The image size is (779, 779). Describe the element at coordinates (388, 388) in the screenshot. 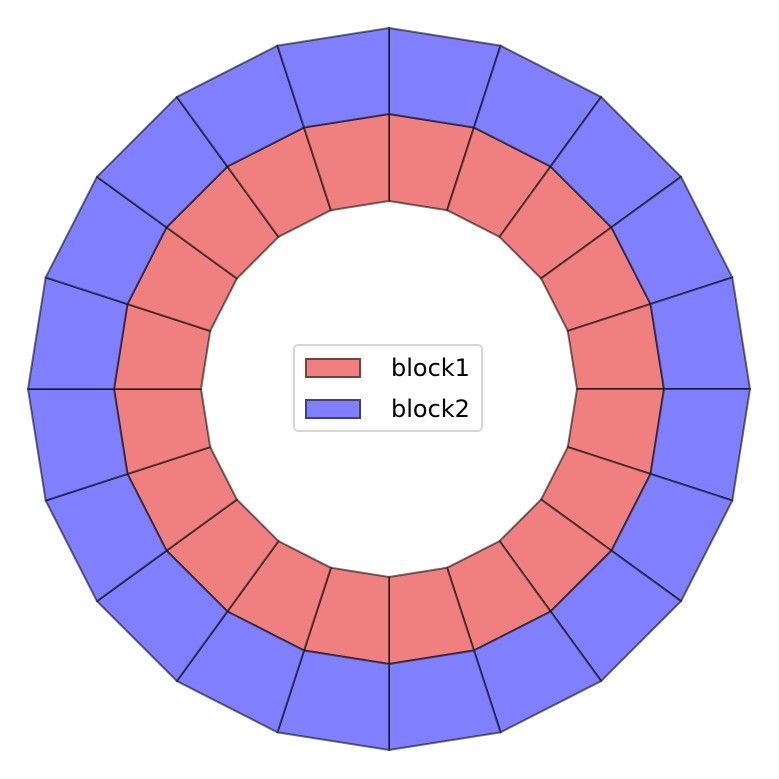

I see `legend: block1 block2` at that location.